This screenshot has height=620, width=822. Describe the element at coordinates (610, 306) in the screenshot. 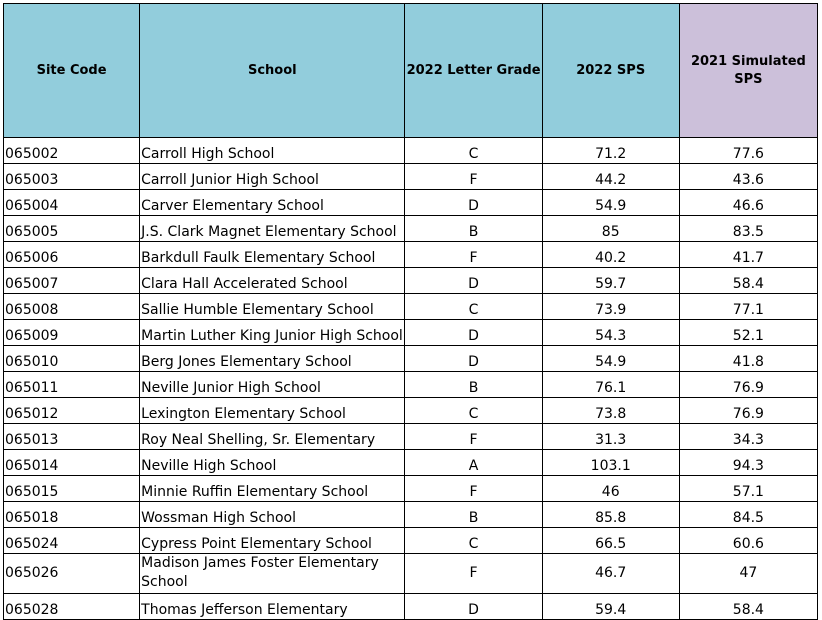

I see `sps-2022-cell: 73.9` at that location.